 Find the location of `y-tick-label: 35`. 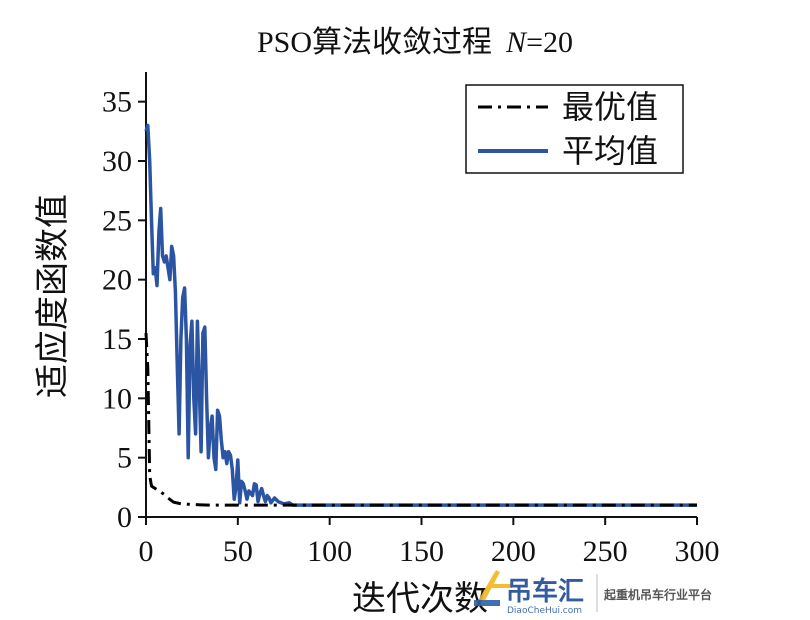

y-tick-label: 35 is located at coordinates (117, 102).